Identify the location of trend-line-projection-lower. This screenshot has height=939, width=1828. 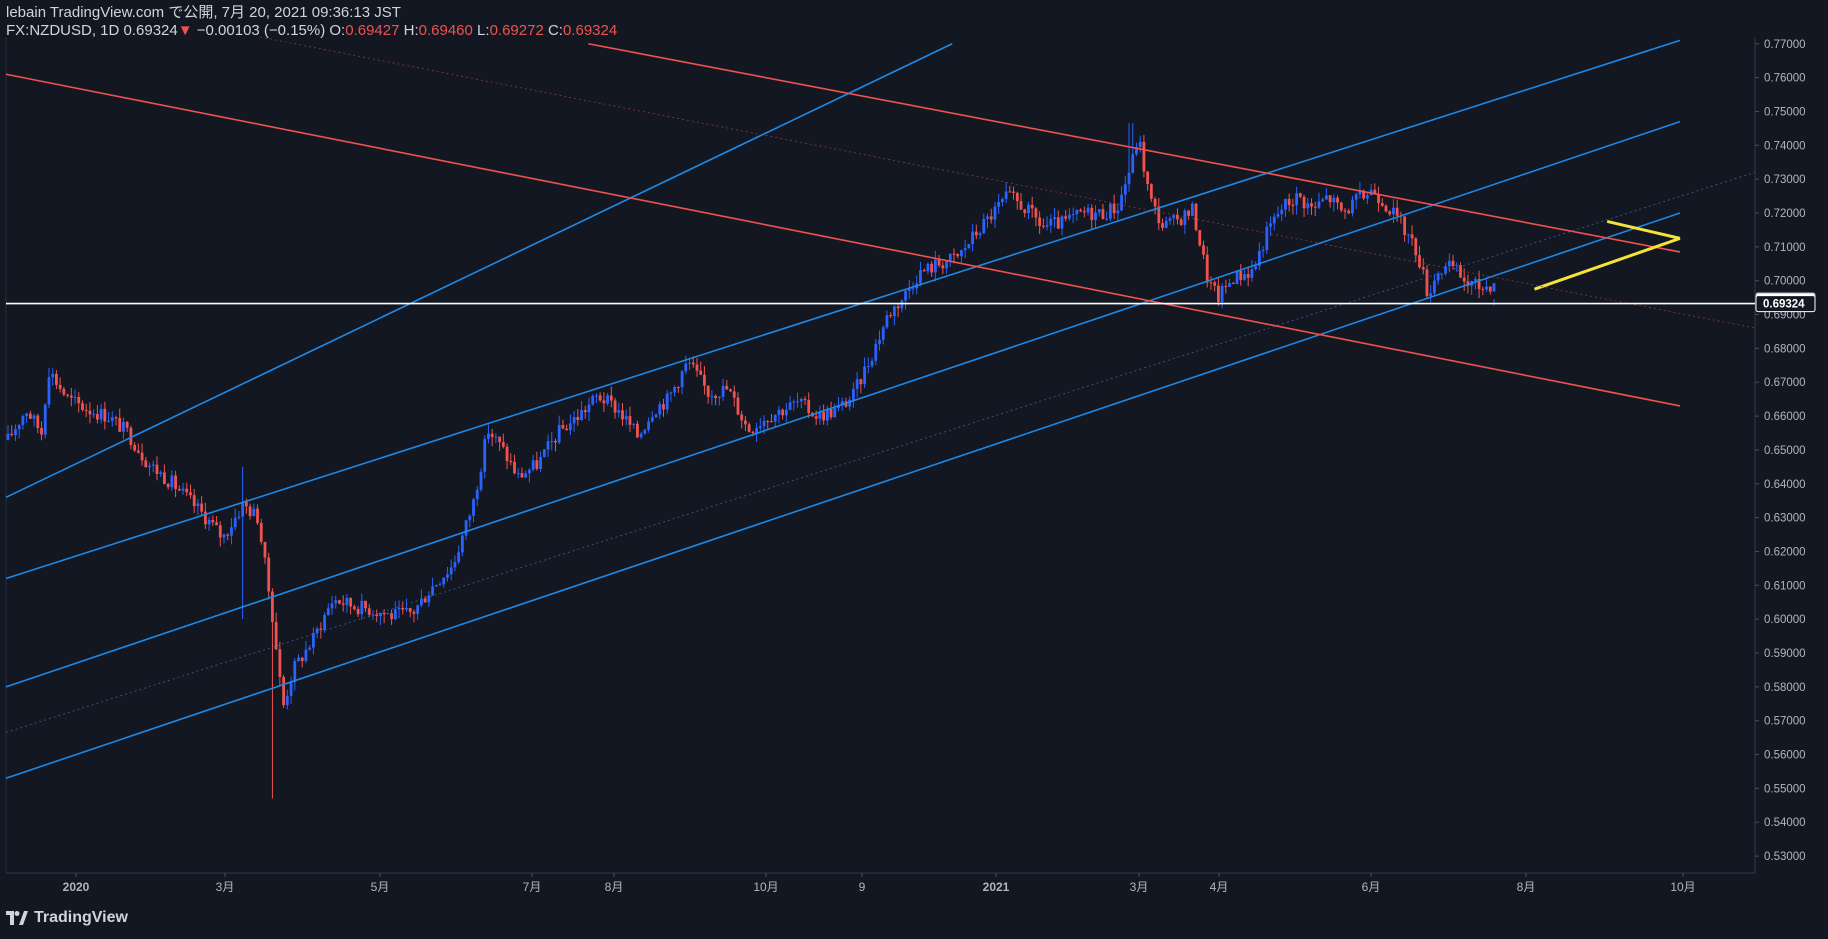
(1607, 263).